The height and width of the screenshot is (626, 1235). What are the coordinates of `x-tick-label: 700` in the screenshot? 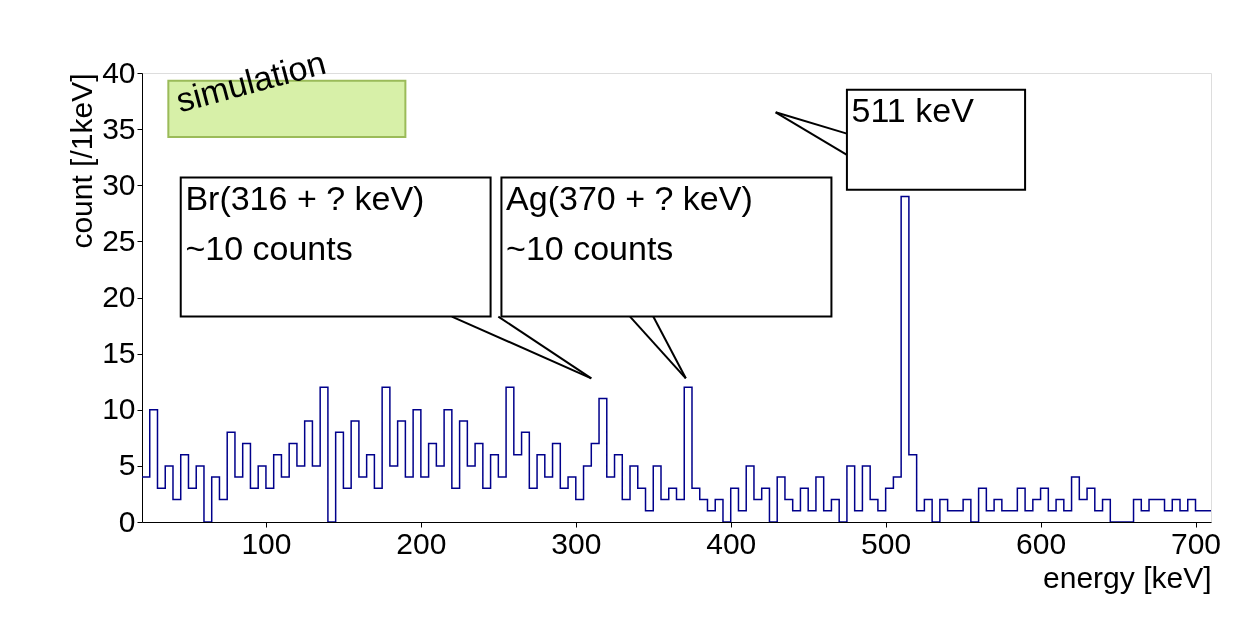 It's located at (1196, 543).